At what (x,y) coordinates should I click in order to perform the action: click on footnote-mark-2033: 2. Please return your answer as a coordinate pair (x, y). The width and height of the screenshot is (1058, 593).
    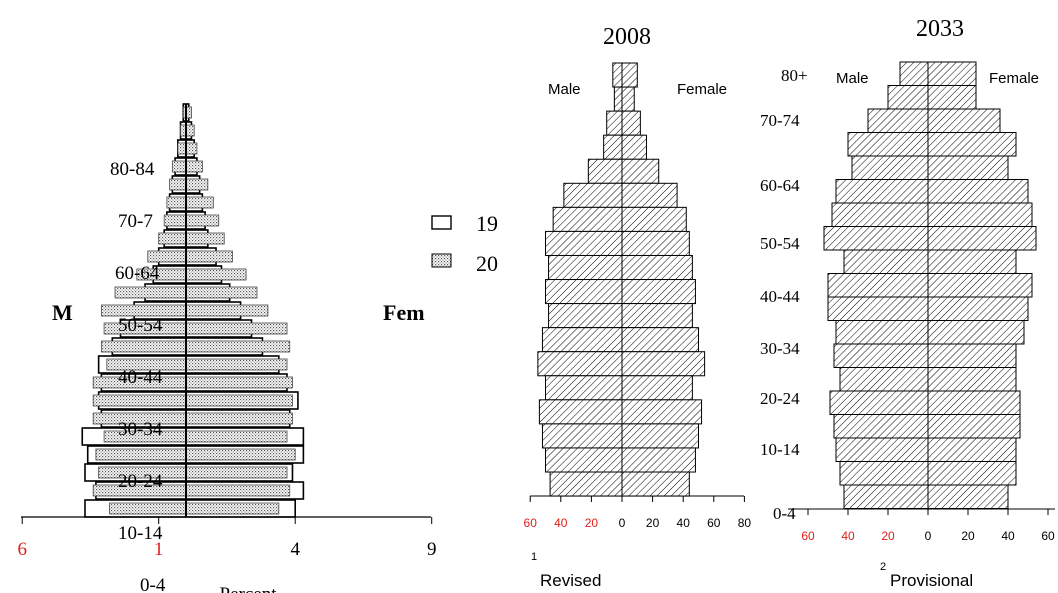
    Looking at the image, I should click on (883, 567).